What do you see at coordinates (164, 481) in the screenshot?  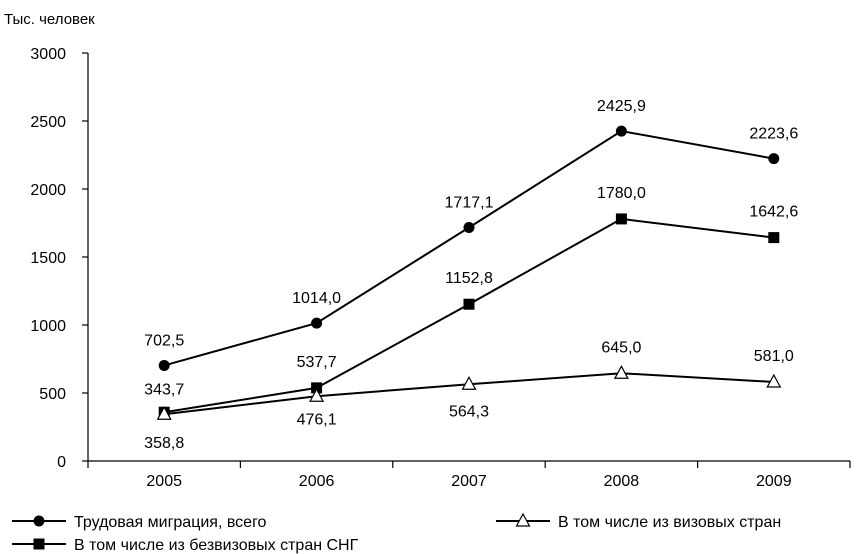 I see `x-tick-label: 2005` at bounding box center [164, 481].